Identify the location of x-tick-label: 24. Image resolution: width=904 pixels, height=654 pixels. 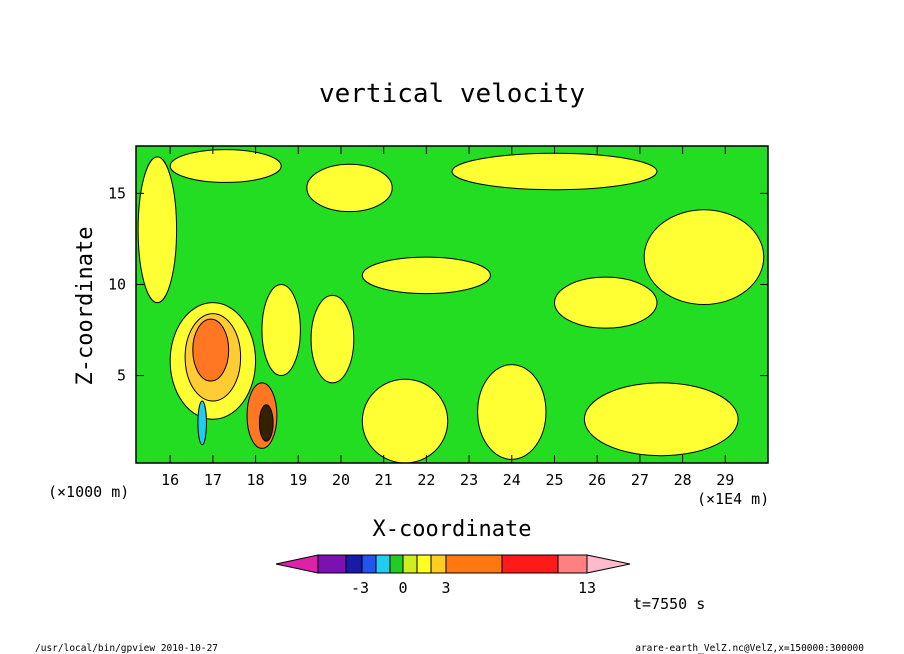
(512, 480).